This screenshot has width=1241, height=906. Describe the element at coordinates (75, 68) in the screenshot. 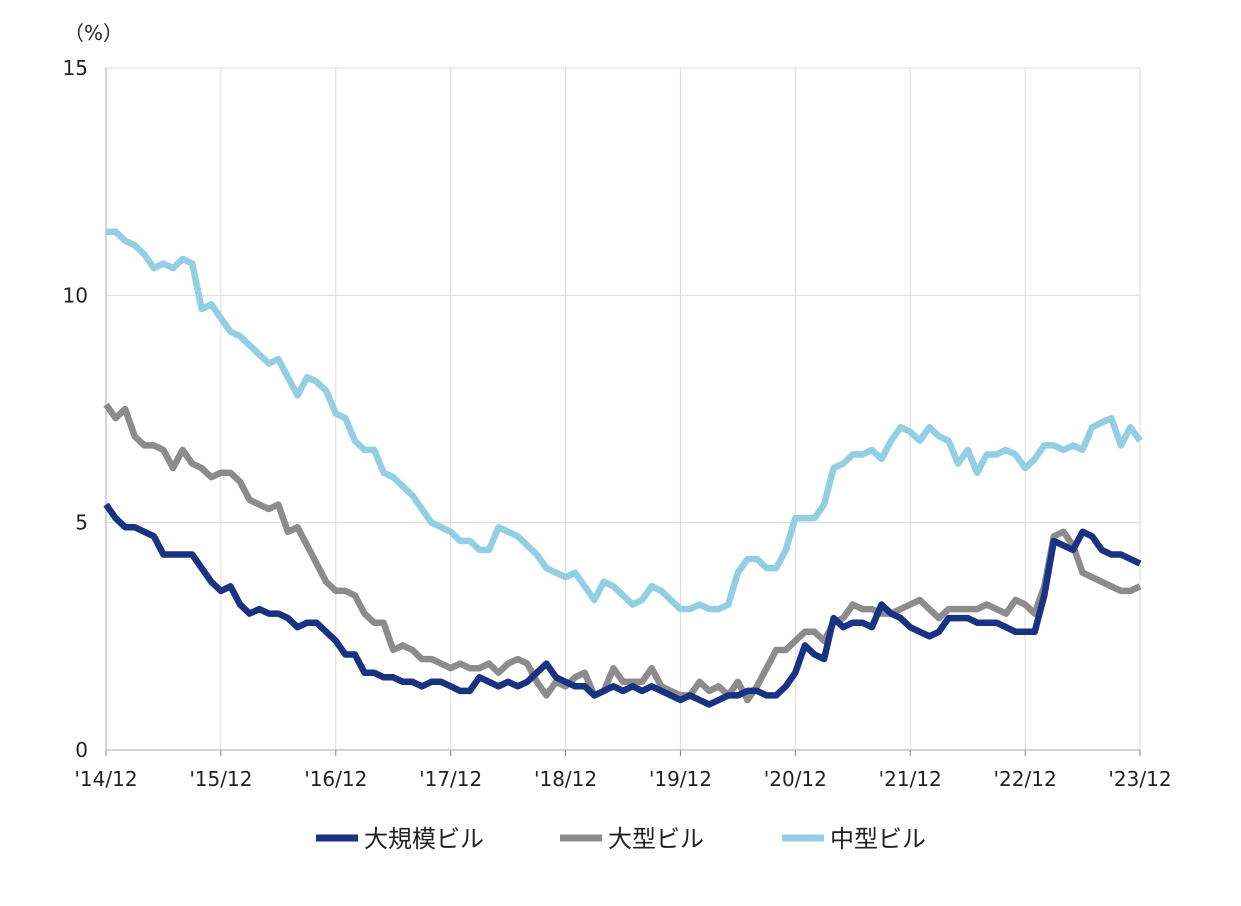

I see `y-tick-label: 15` at that location.